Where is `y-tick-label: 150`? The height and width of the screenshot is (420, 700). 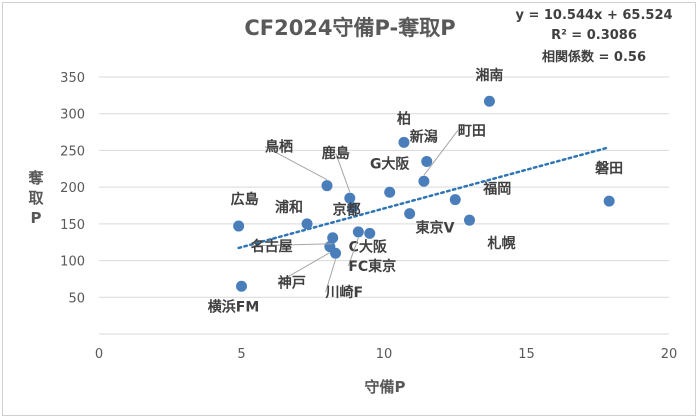 y-tick-label: 150 is located at coordinates (72, 225).